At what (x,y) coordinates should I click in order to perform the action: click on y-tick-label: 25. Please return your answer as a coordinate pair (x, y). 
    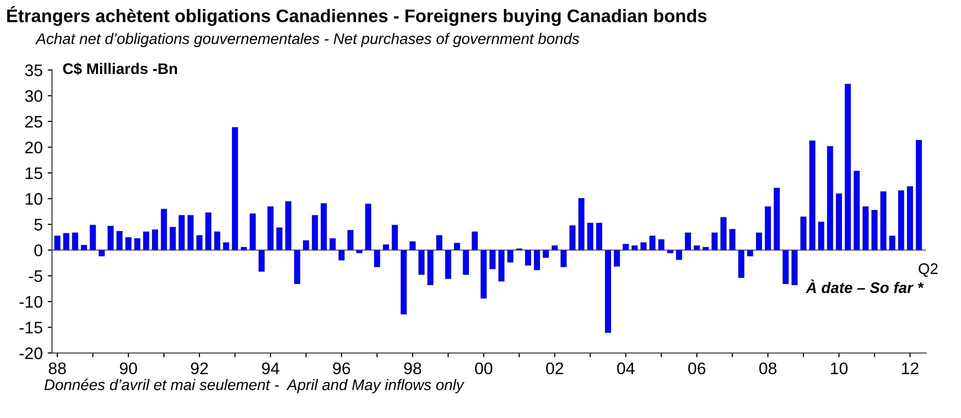
    Looking at the image, I should click on (33, 122).